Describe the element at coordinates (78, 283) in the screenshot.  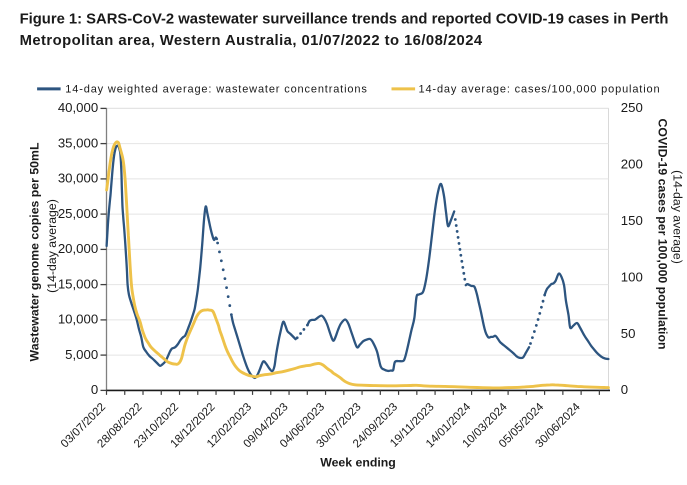
I see `svg-text: 15,000` at that location.